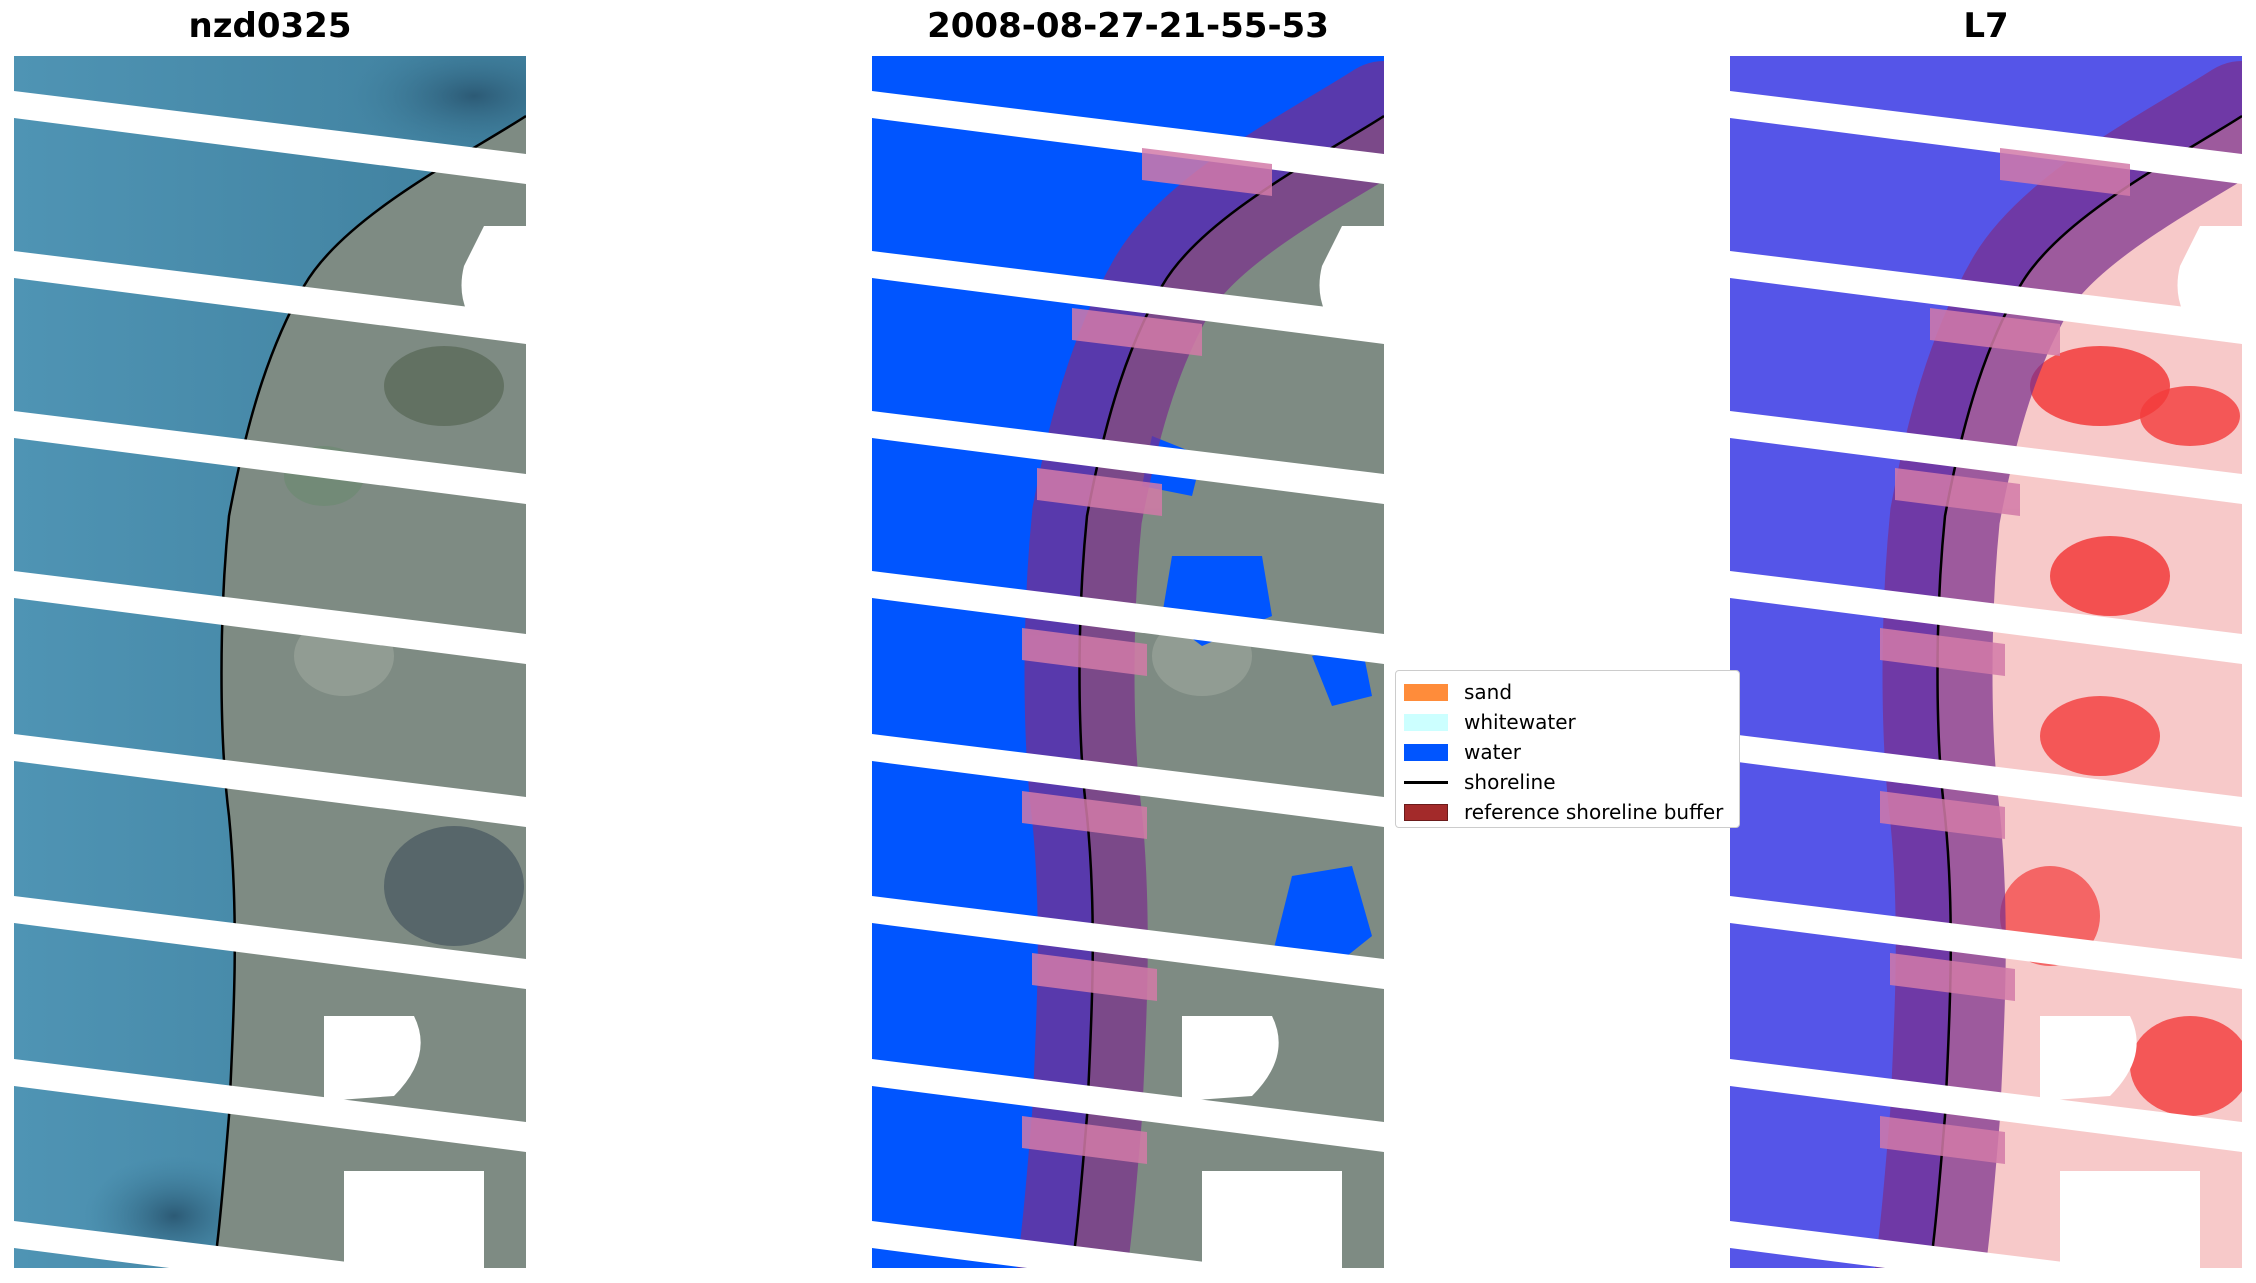  What do you see at coordinates (1426, 722) in the screenshot?
I see `whitewater-swatch` at bounding box center [1426, 722].